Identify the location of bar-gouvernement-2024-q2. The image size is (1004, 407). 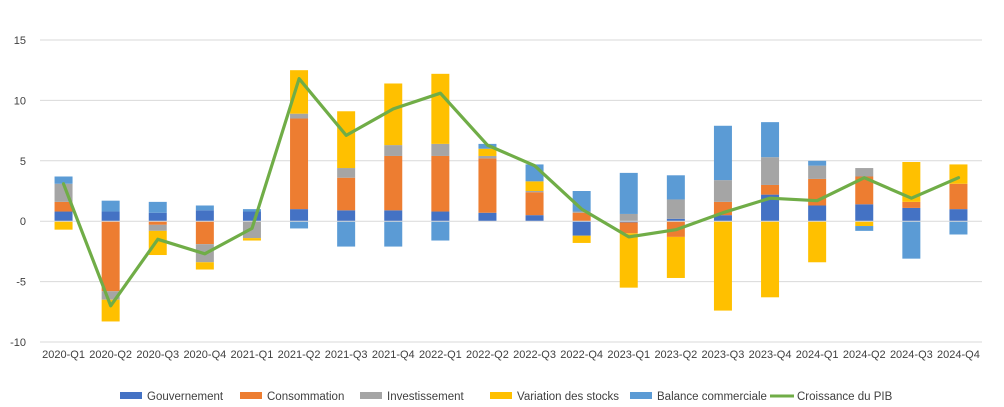
(864, 213).